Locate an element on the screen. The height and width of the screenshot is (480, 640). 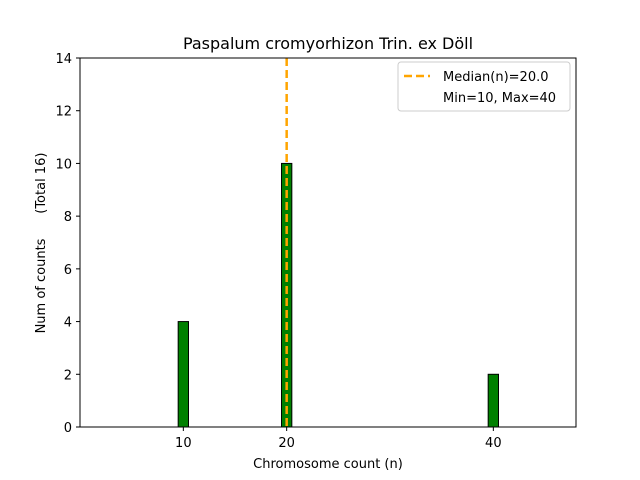
y-tick-label-2: 2 is located at coordinates (68, 375).